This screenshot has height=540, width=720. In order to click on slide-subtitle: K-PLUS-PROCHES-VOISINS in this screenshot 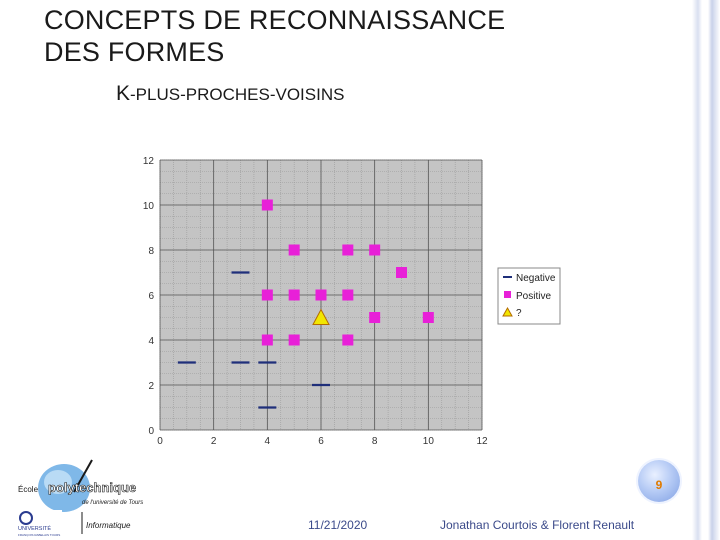, I will do `click(230, 94)`.